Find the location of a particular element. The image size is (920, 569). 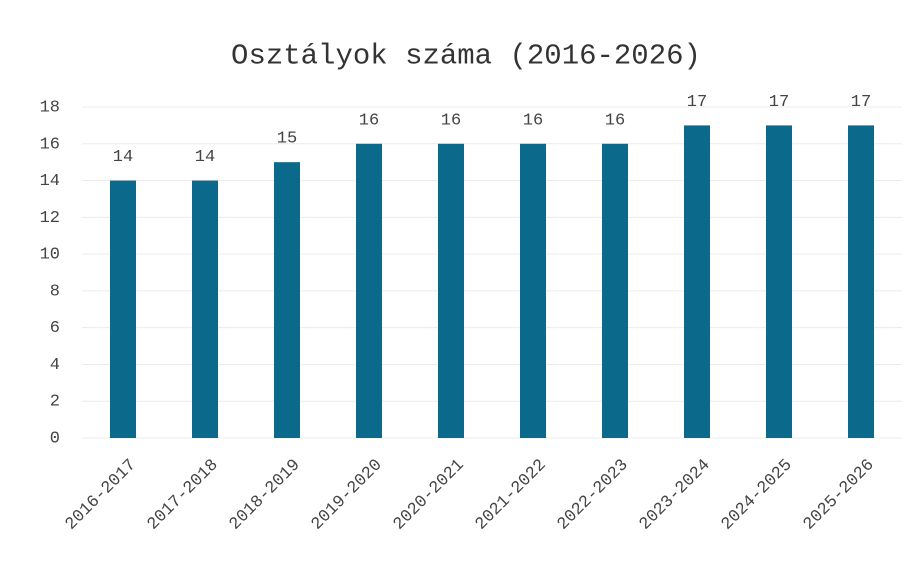

y-tick-label: 16 is located at coordinates (50, 144).